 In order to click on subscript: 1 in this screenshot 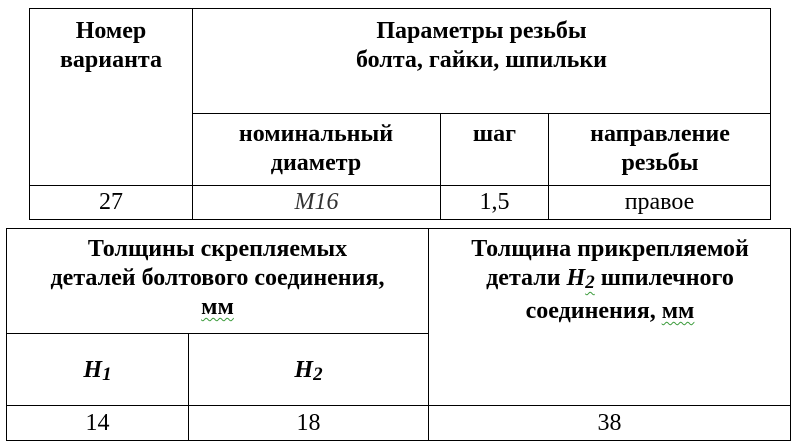, I will do `click(107, 374)`.